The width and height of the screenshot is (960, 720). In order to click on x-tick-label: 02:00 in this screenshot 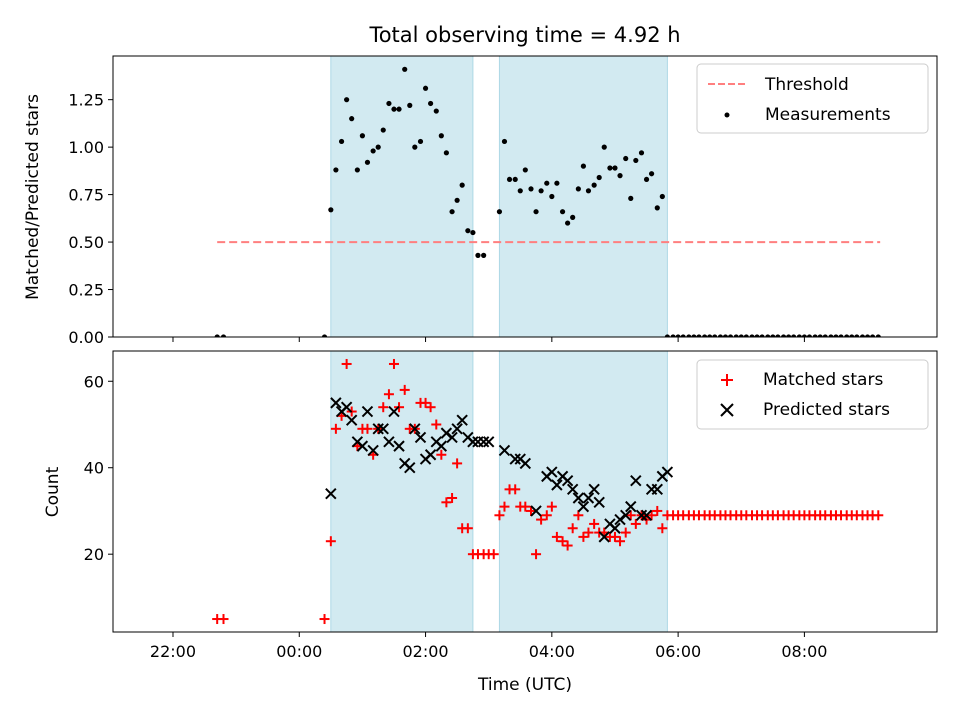, I will do `click(425, 651)`.